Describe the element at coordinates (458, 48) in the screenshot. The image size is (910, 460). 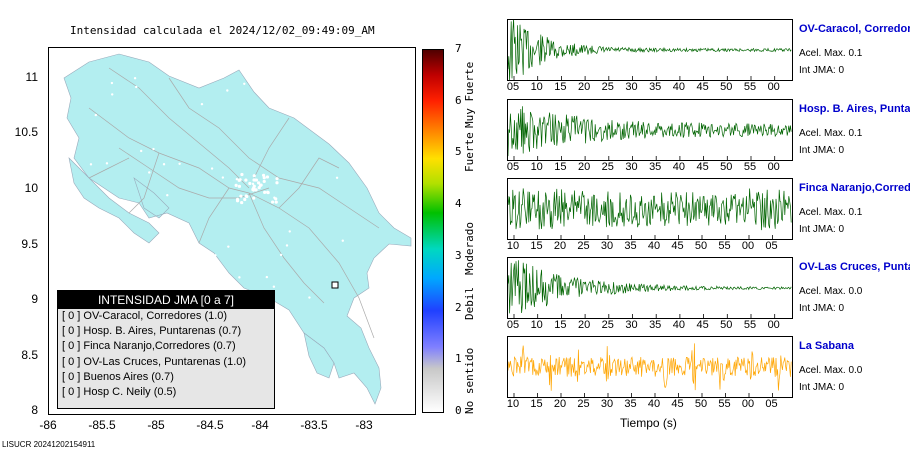
I see `colorbar-tick: 7` at that location.